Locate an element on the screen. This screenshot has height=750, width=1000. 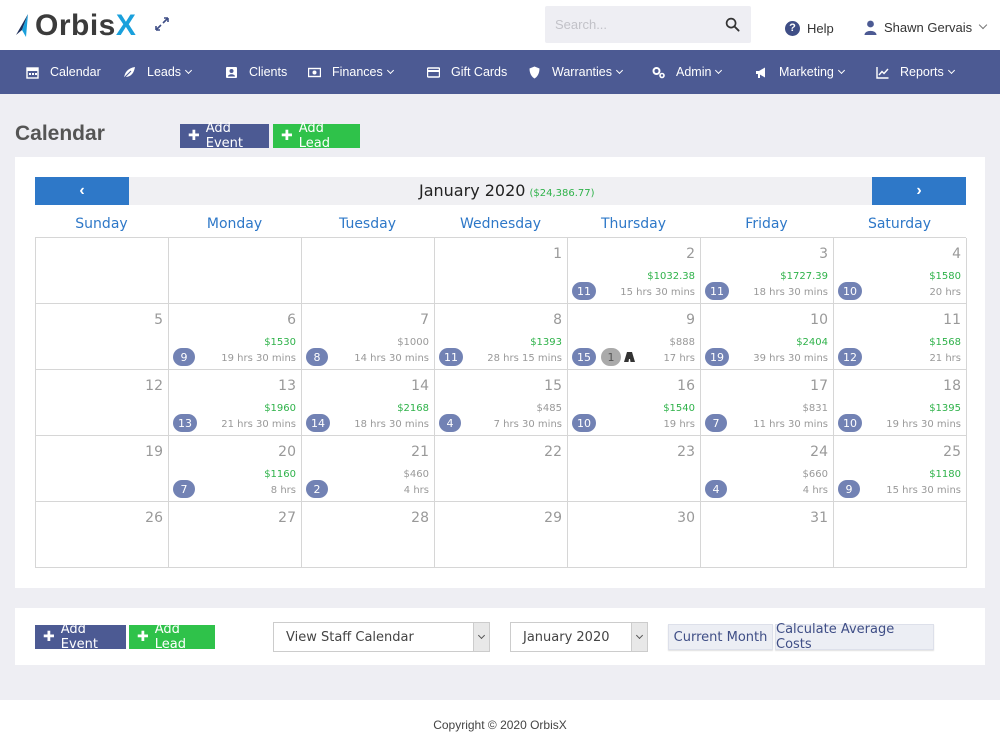
logo-arrow-icon is located at coordinates (22, 25).